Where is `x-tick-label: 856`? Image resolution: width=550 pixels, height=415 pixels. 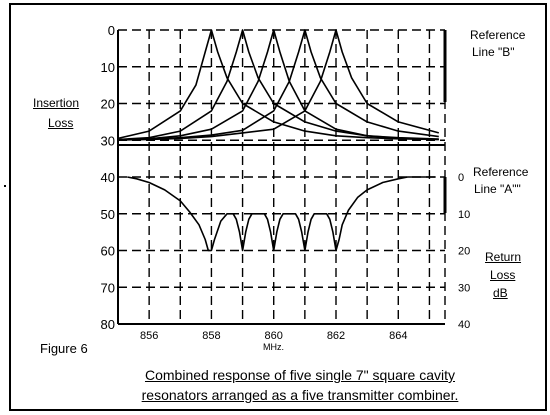 x-tick-label: 856 is located at coordinates (149, 336).